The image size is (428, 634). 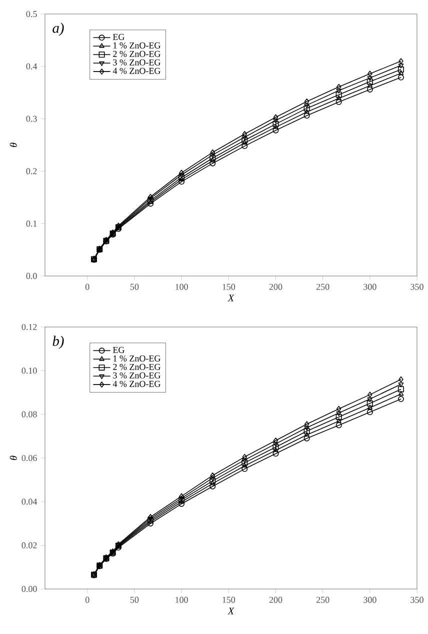 I want to click on y-tick-label: 0.02, so click(x=29, y=545).